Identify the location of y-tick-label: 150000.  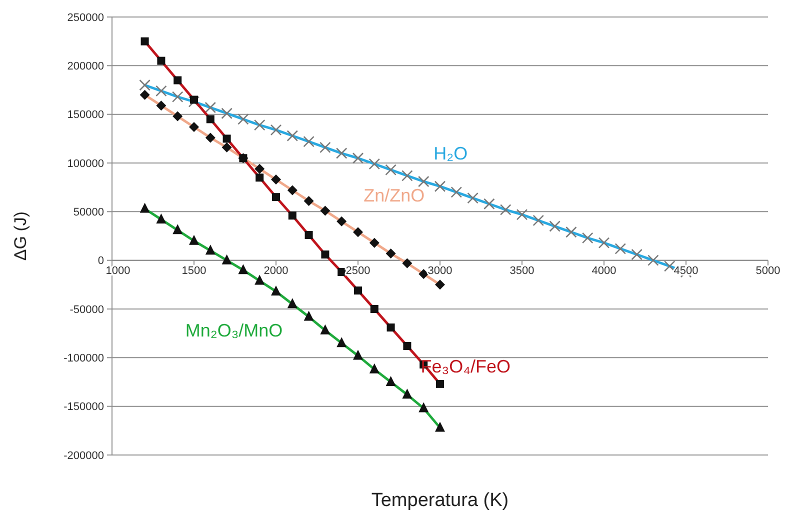
(85, 115).